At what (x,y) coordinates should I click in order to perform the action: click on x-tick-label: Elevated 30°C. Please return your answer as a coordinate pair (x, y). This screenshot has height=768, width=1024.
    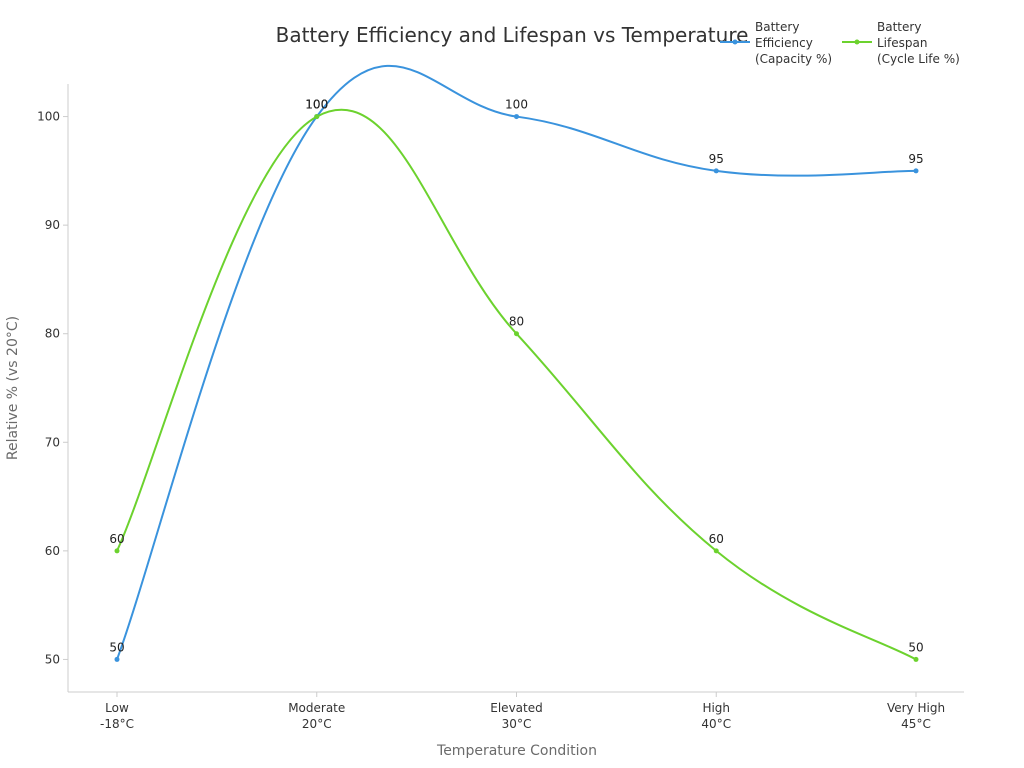
    Looking at the image, I should click on (516, 716).